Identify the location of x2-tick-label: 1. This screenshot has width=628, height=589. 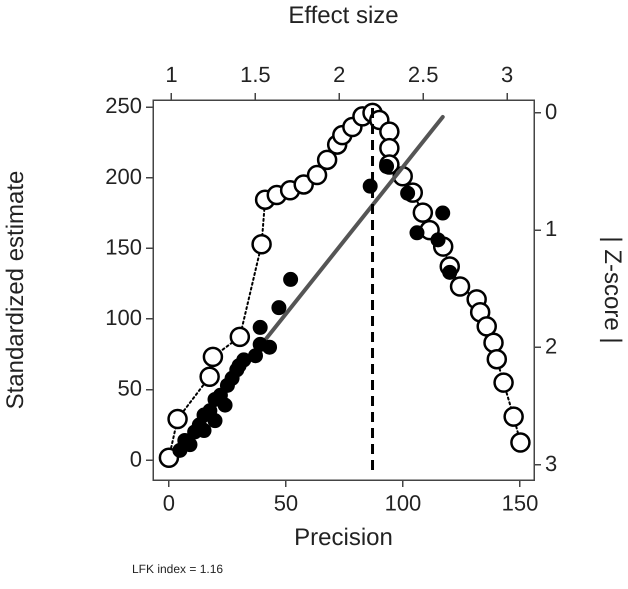
(171, 74).